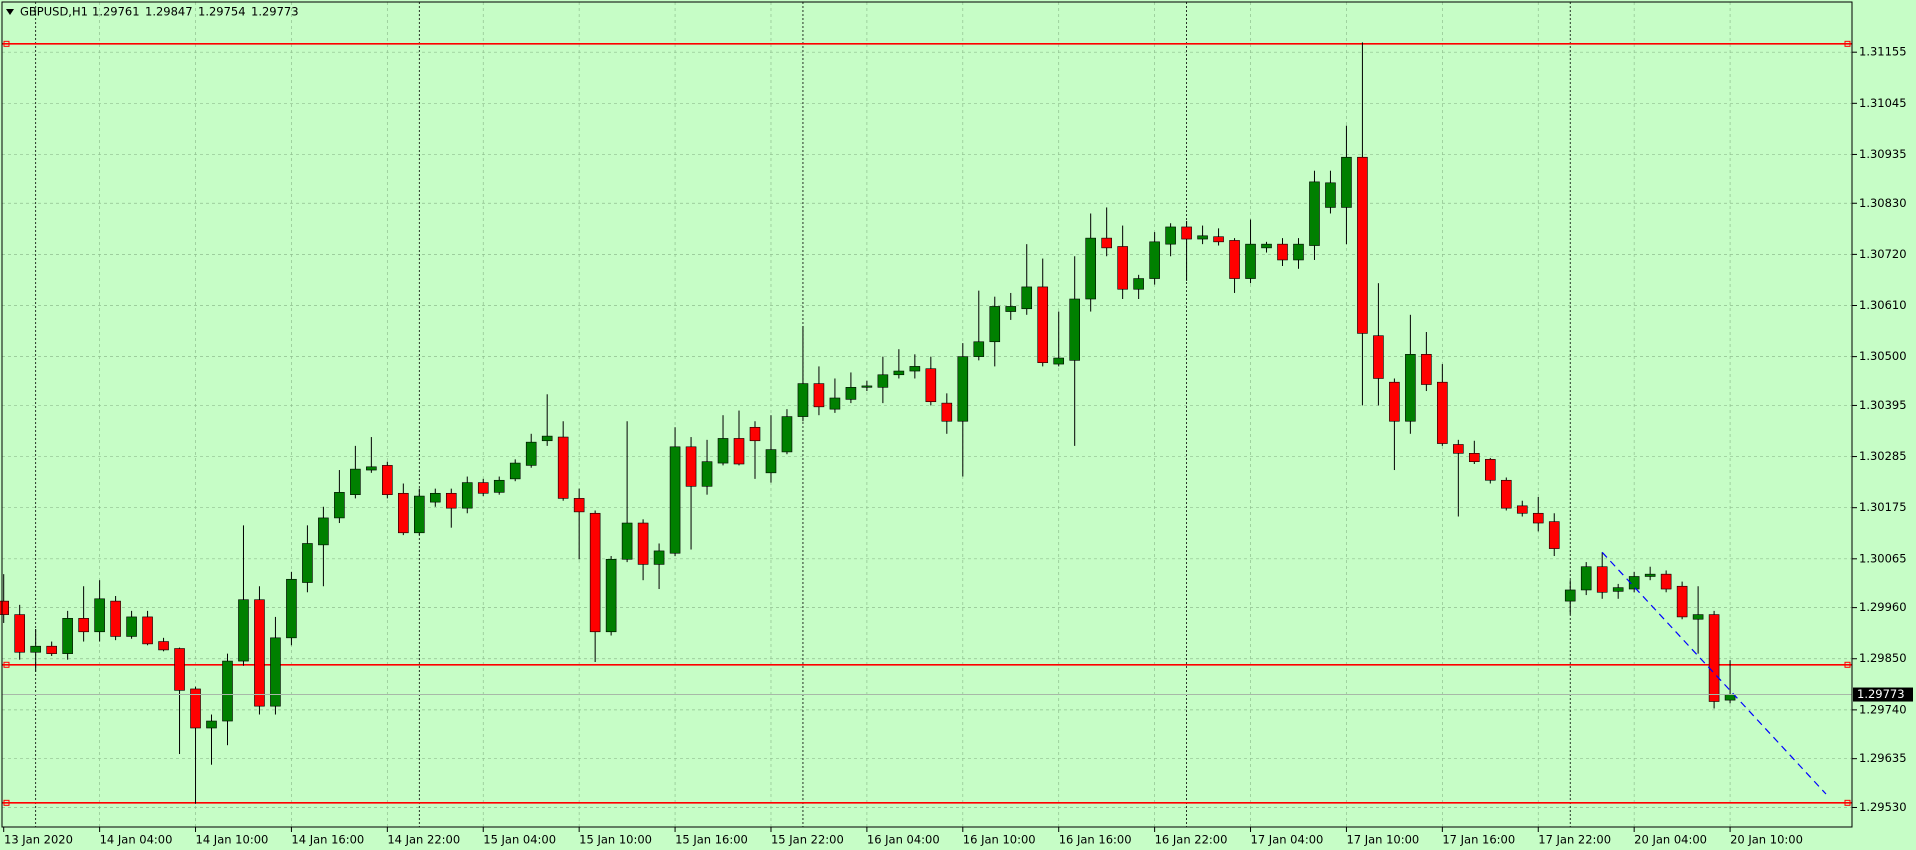 The height and width of the screenshot is (850, 1916). I want to click on y-tick-label: 1.31155, so click(1883, 52).